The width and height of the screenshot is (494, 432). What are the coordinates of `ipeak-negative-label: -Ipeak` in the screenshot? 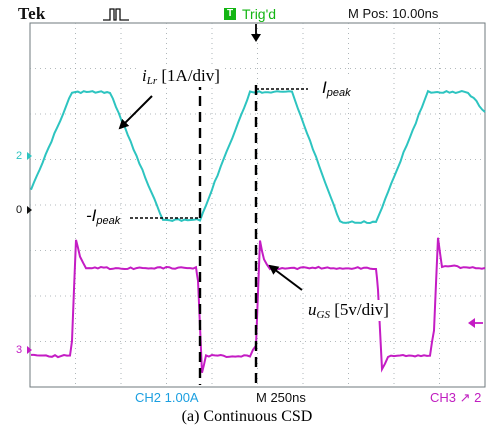 It's located at (103, 216).